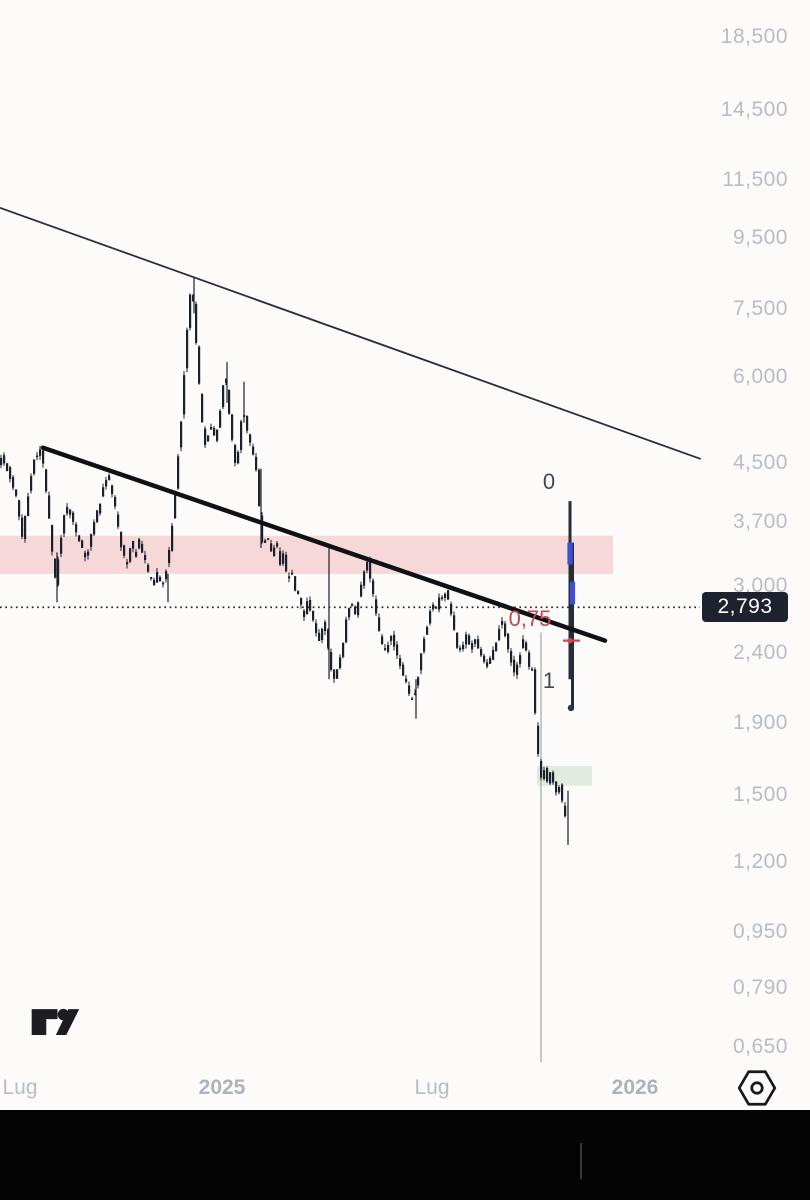 The width and height of the screenshot is (810, 1200). I want to click on price-tick: 9,500, so click(760, 237).